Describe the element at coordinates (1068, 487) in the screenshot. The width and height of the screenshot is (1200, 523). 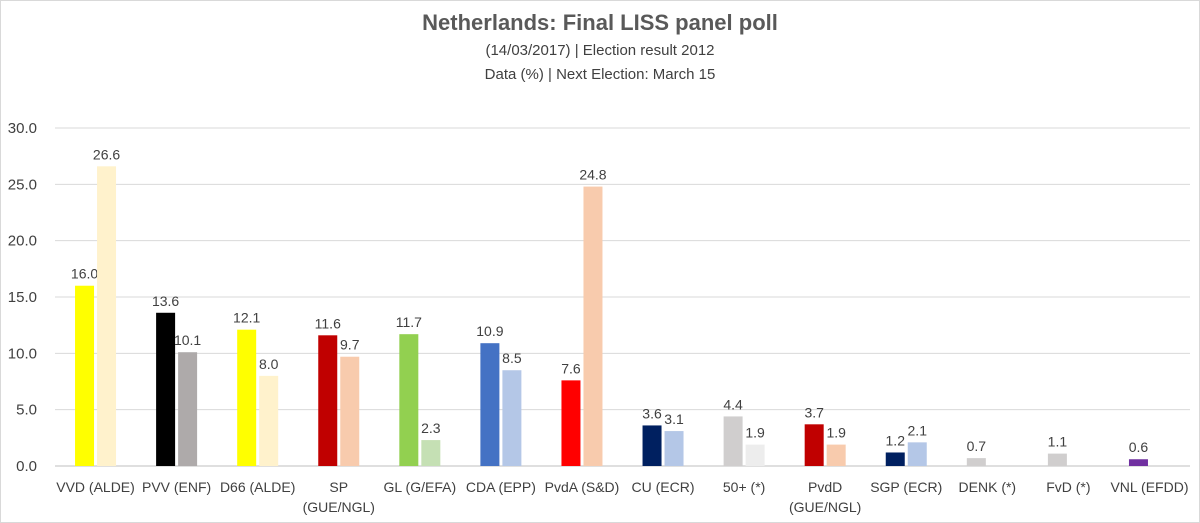
I see `category-label: FvD (*)` at that location.